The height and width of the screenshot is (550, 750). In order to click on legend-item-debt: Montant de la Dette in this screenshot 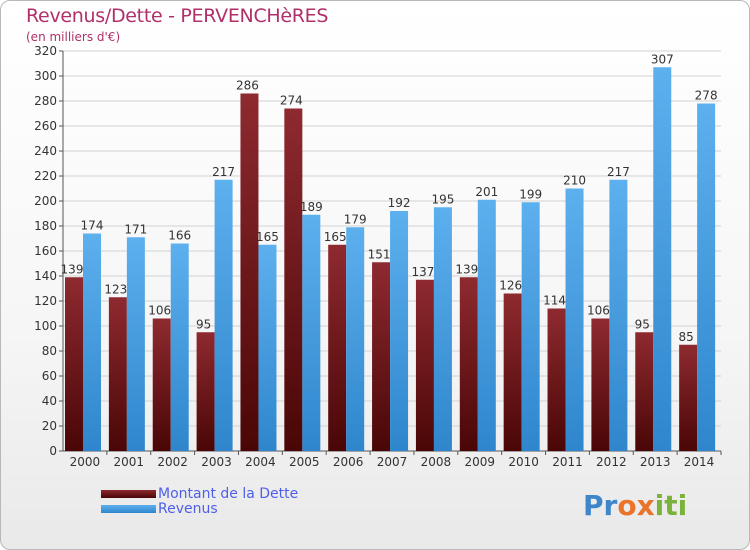, I will do `click(199, 494)`.